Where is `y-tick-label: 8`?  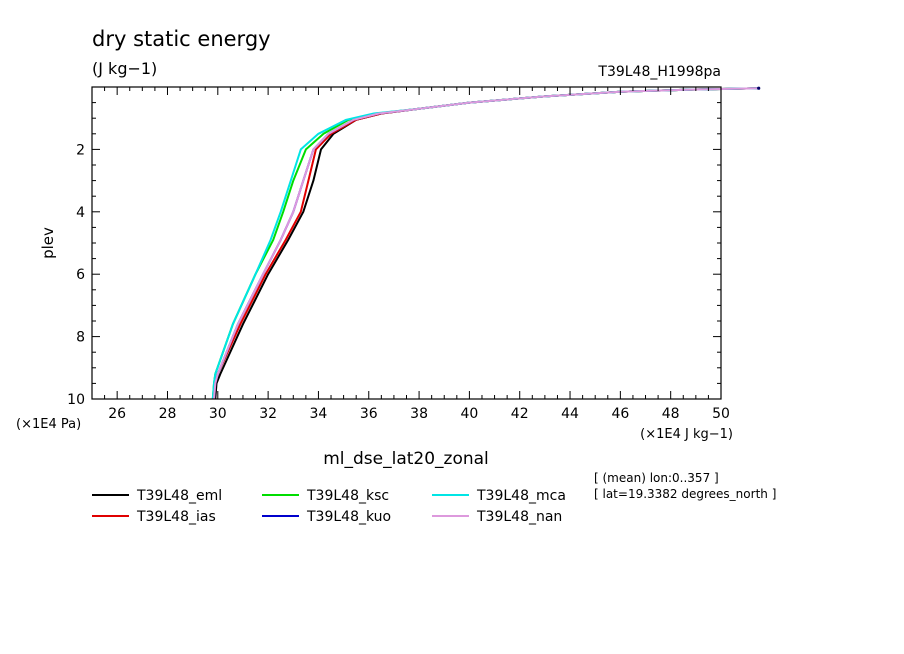 y-tick-label: 8 is located at coordinates (80, 338).